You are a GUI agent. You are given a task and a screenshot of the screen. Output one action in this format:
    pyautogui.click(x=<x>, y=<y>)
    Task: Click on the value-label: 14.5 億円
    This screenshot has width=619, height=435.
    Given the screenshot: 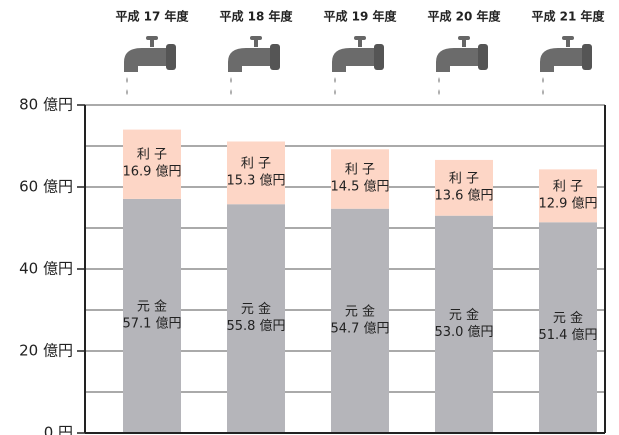 What is the action you would take?
    pyautogui.click(x=359, y=187)
    